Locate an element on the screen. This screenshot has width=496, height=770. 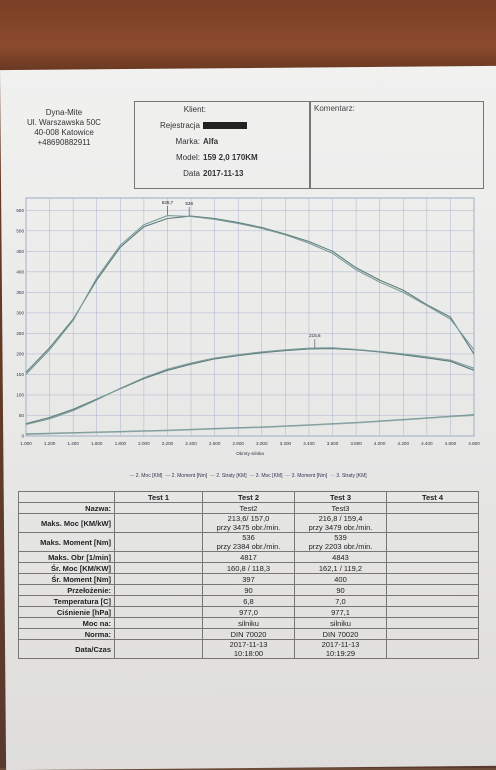
make-value: Alfa is located at coordinates (211, 141).